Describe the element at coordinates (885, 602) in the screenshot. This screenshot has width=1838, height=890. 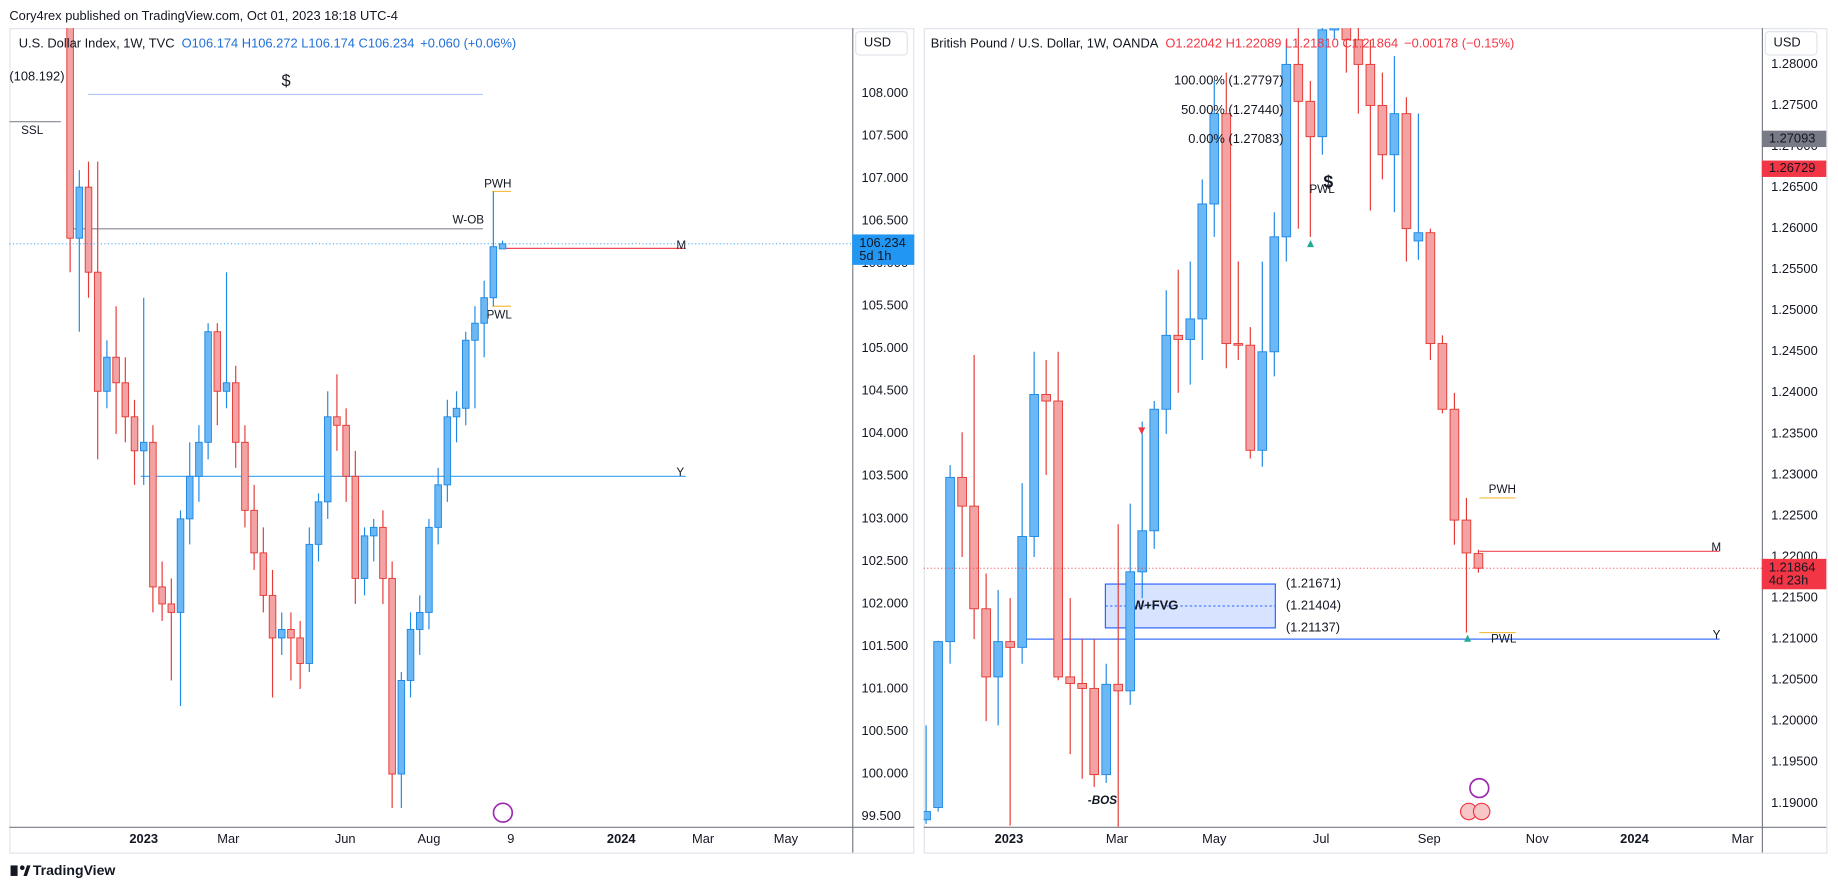
I see `y-tick-label: 102.000` at that location.